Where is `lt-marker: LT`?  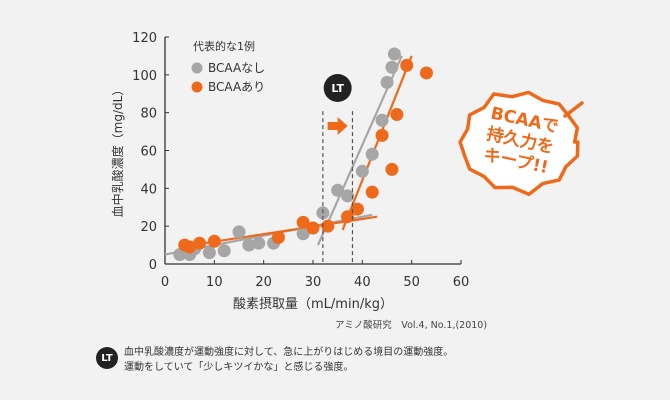 lt-marker: LT is located at coordinates (338, 168).